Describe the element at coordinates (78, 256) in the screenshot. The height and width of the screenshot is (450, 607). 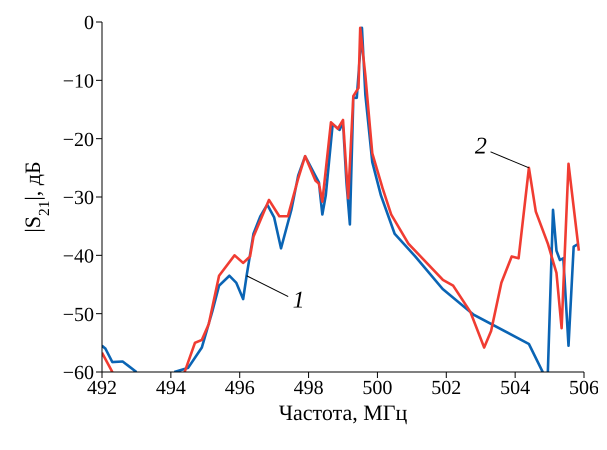
I see `y-tick-label: −40` at that location.